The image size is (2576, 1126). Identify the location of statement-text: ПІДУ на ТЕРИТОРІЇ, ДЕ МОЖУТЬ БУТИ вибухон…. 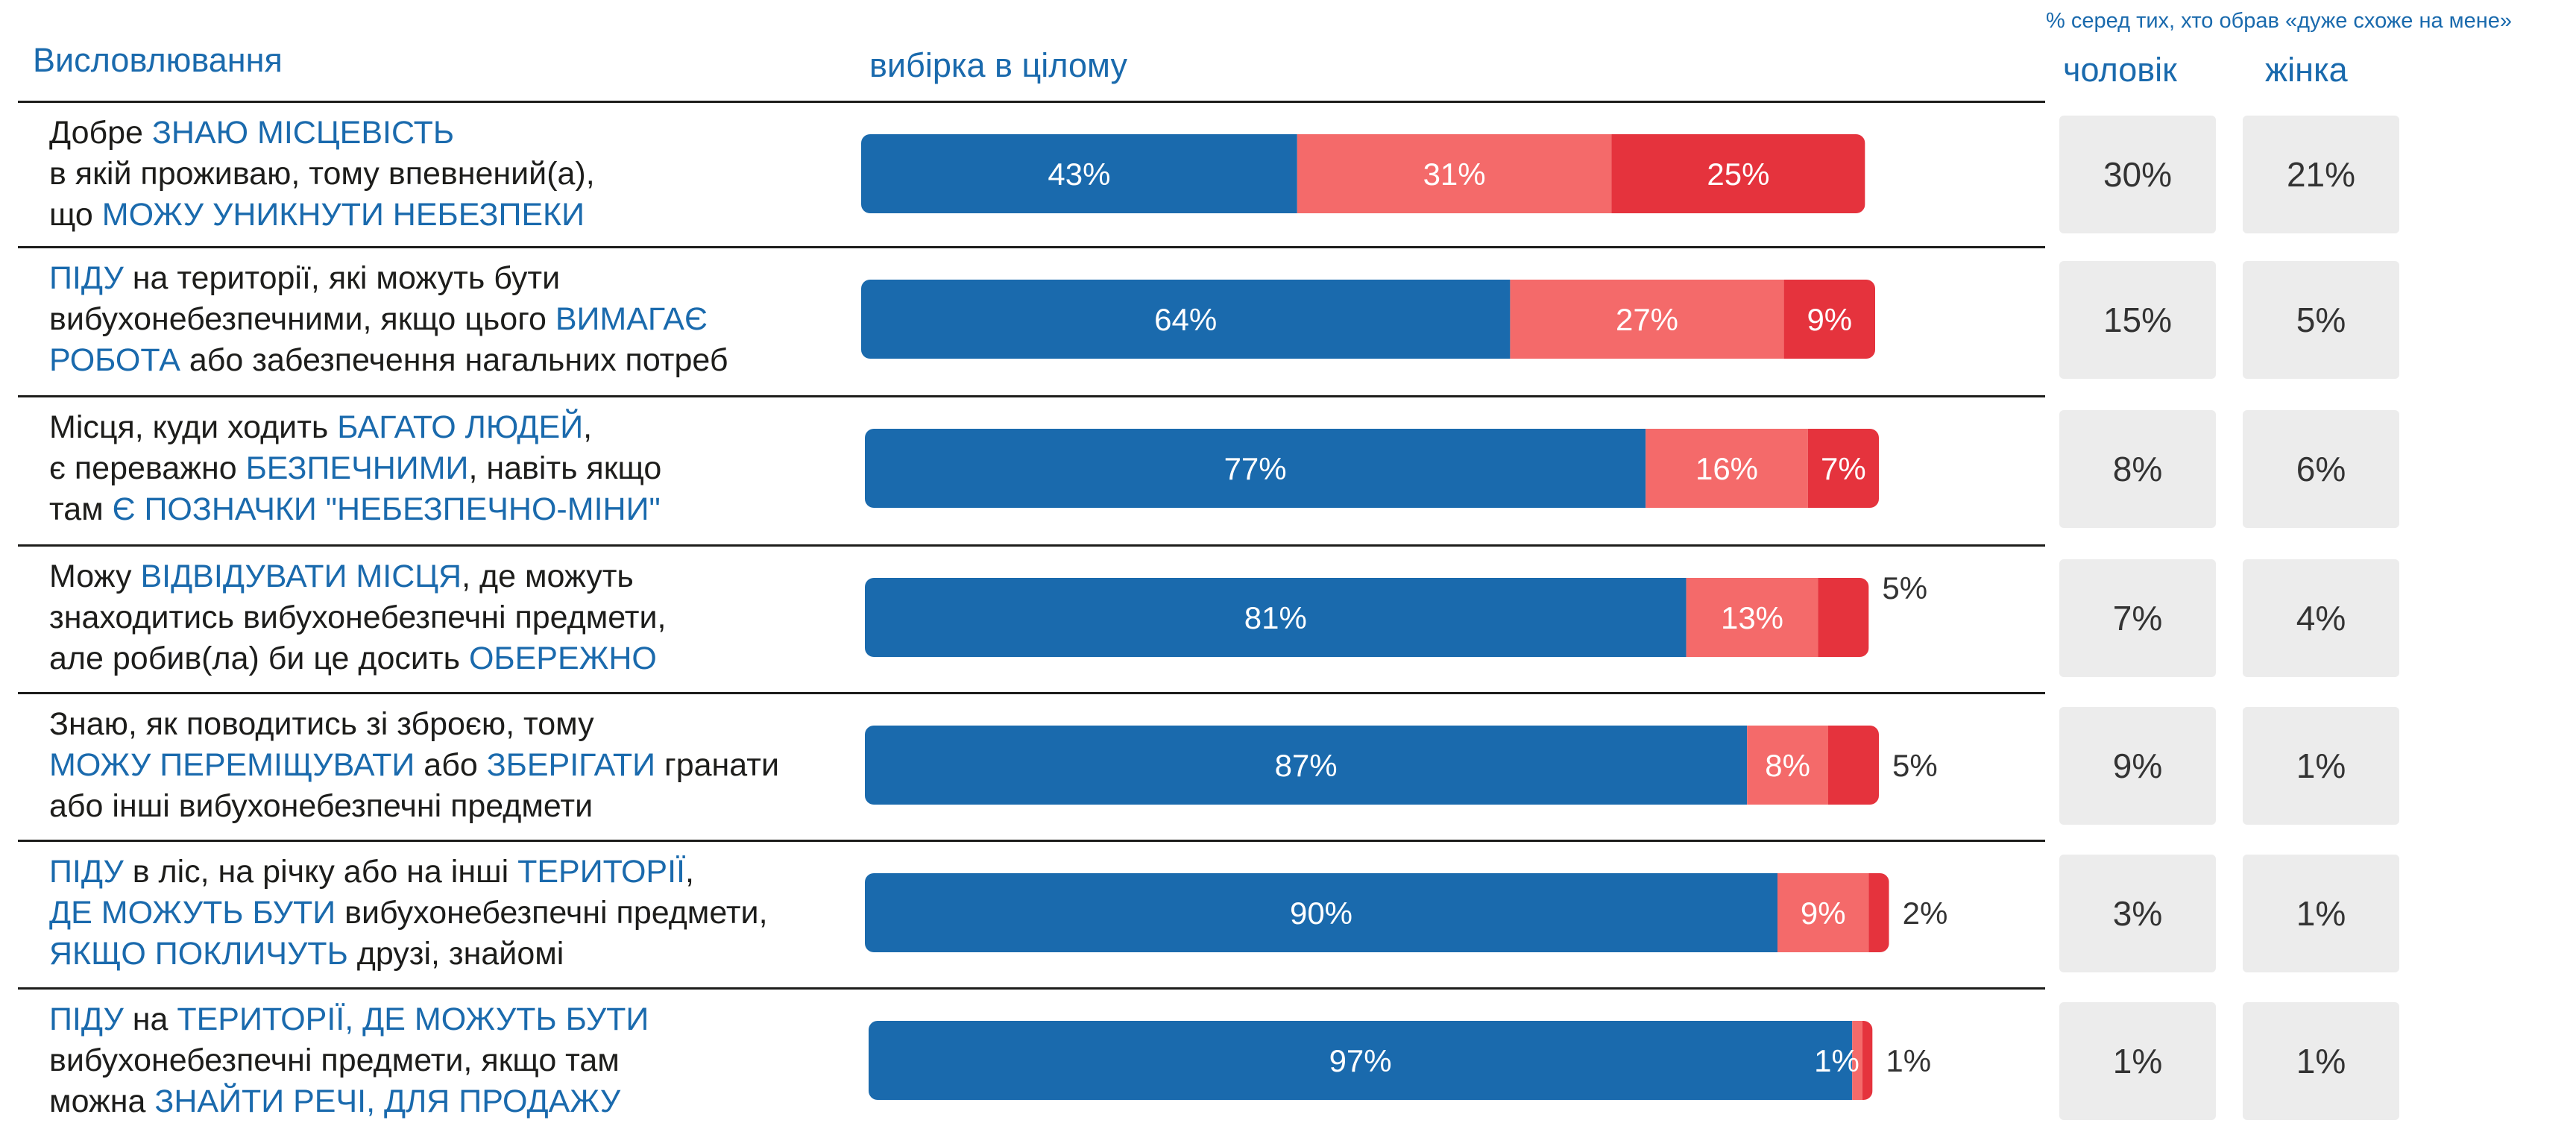
(444, 1060).